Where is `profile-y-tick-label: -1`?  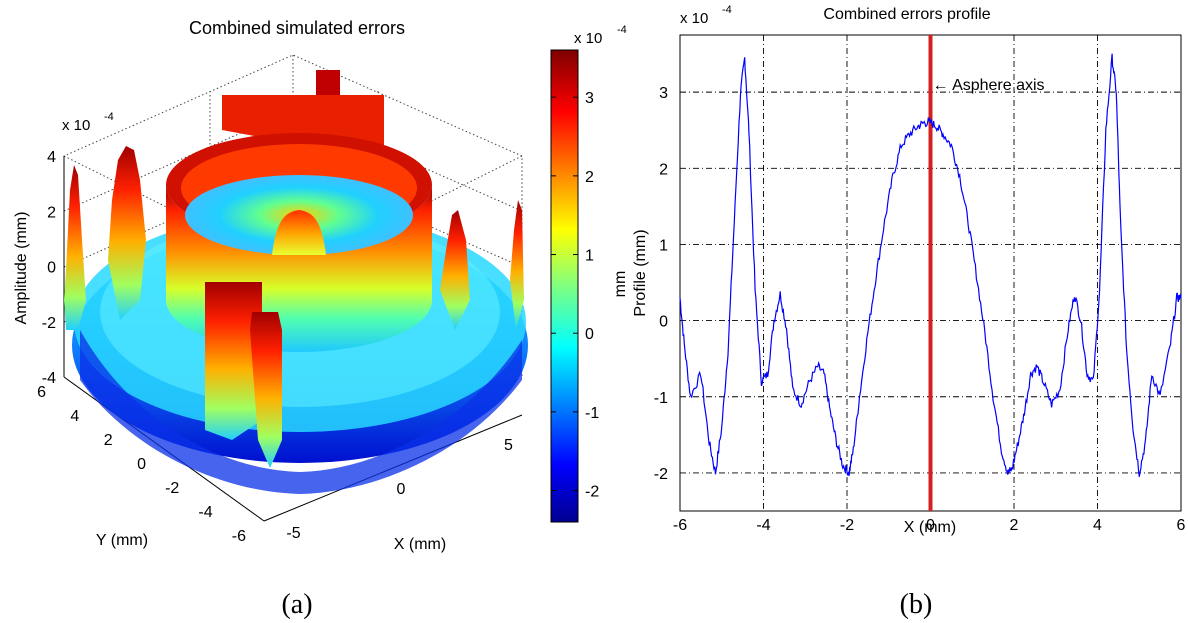
profile-y-tick-label: -1 is located at coordinates (661, 398).